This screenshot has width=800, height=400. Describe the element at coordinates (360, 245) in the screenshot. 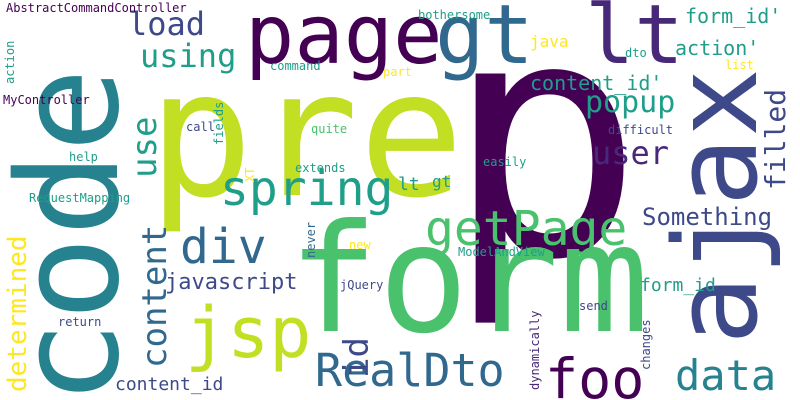

I see `word-new: new` at that location.